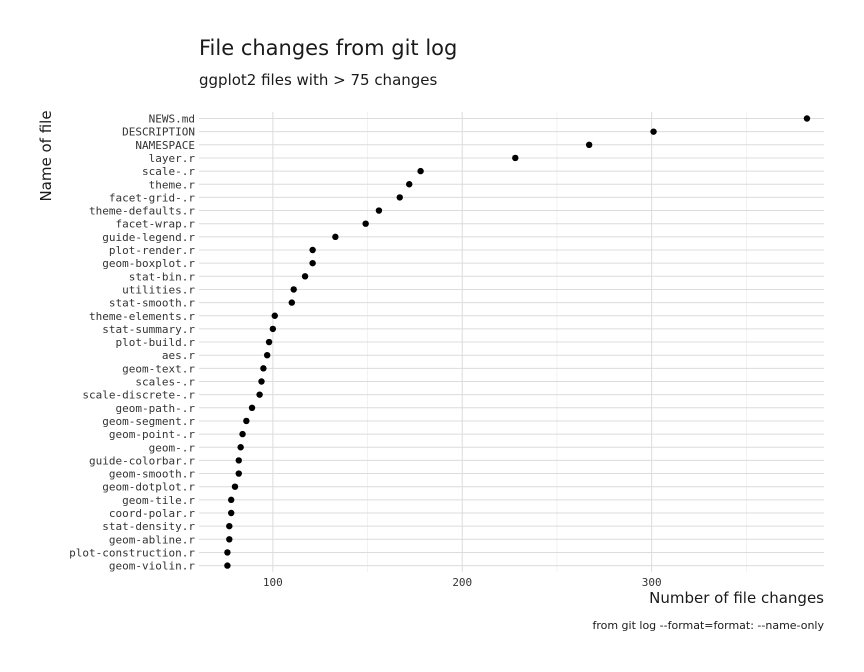 The image size is (864, 672). Describe the element at coordinates (172, 119) in the screenshot. I see `y-tick-label: NEWS.md` at that location.